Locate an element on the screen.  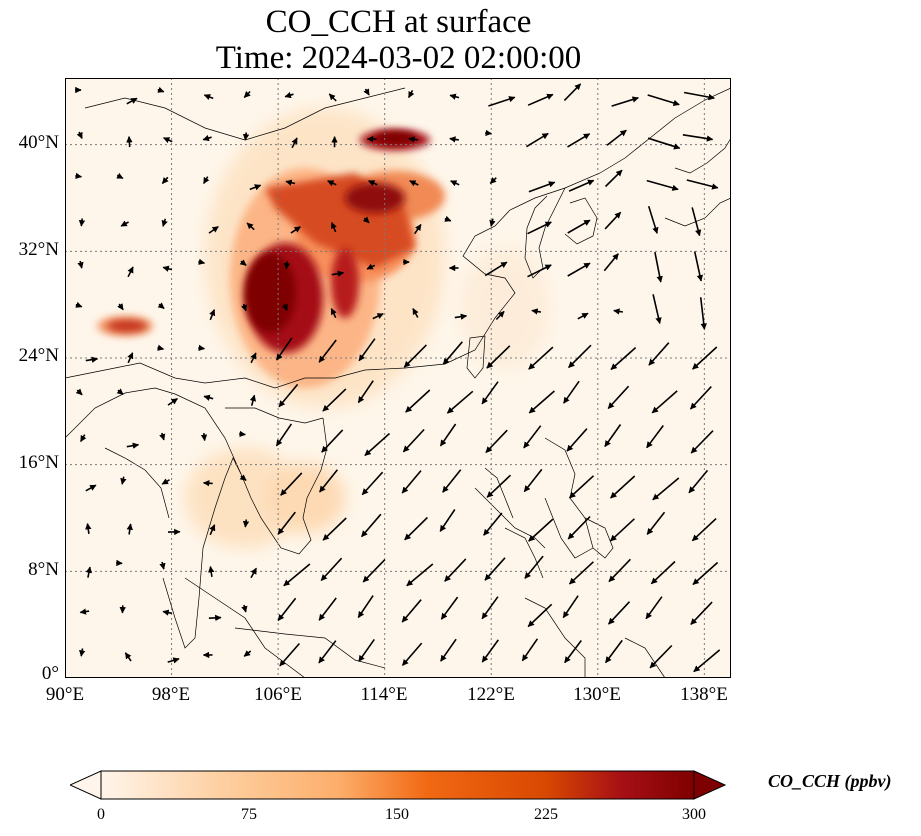
colorbar-gradient is located at coordinates (397, 785).